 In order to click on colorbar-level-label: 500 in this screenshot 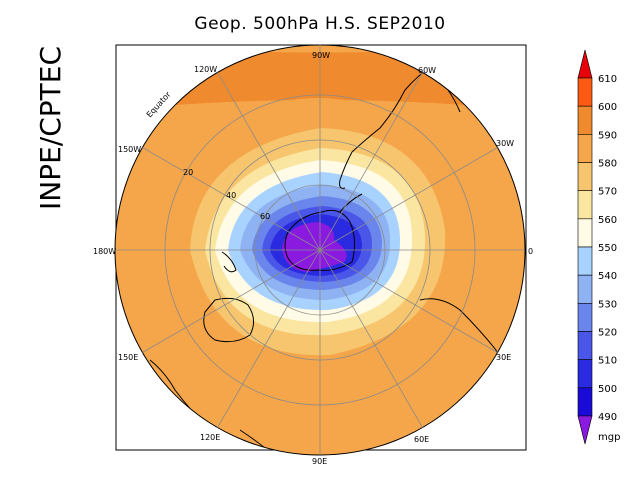, I will do `click(607, 389)`.